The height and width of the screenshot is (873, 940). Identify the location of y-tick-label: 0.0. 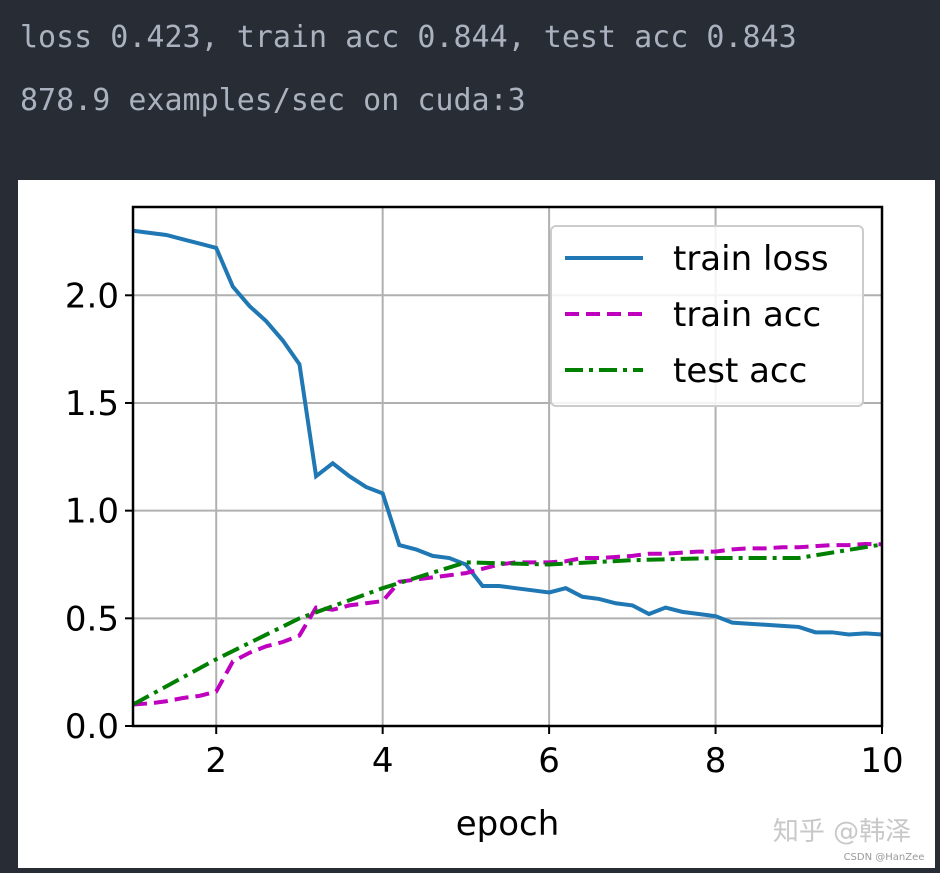
(92, 727).